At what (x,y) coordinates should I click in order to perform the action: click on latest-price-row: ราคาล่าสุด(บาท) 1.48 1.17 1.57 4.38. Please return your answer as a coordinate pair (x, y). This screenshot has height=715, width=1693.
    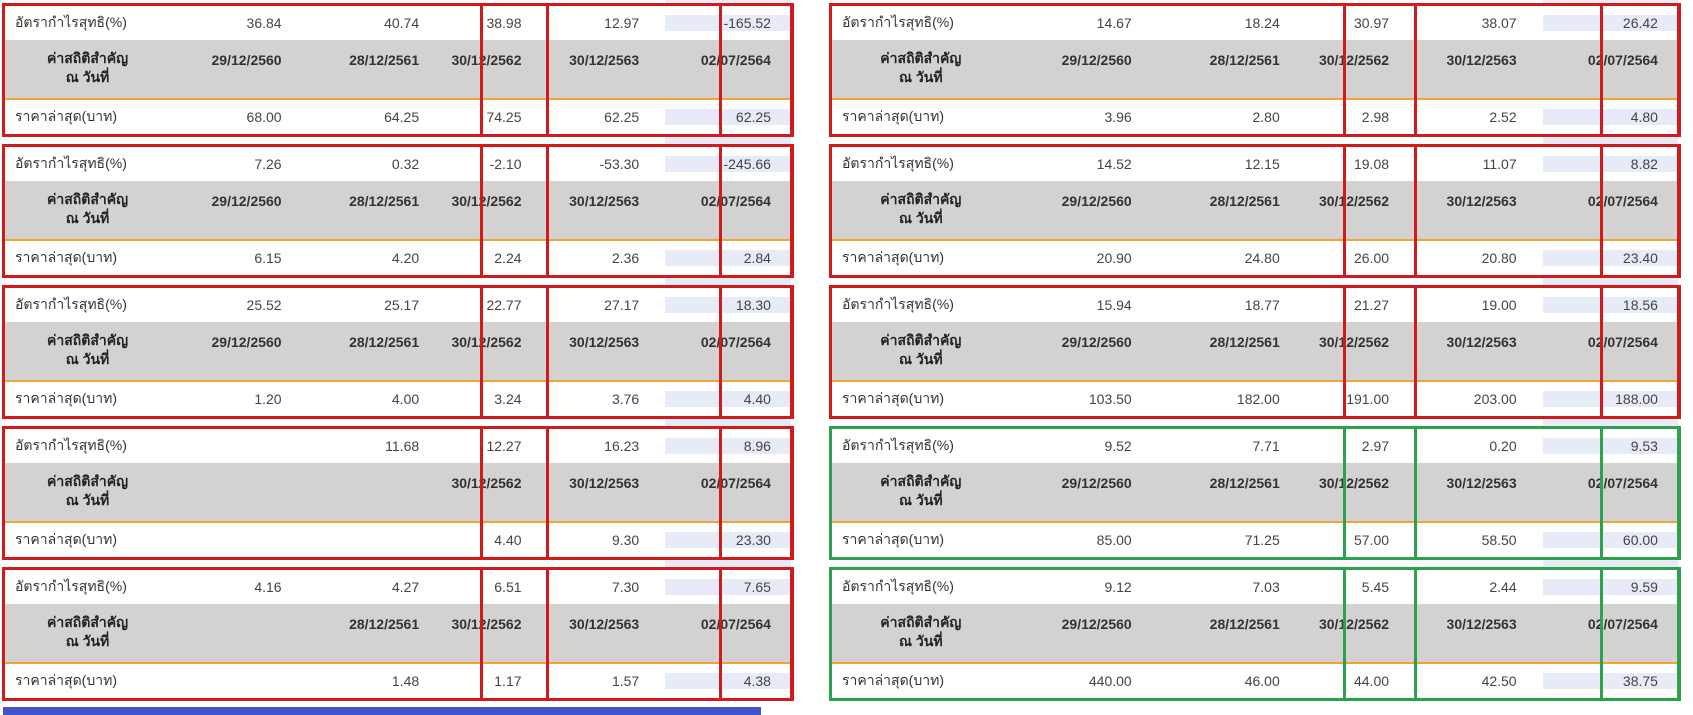
    Looking at the image, I should click on (398, 681).